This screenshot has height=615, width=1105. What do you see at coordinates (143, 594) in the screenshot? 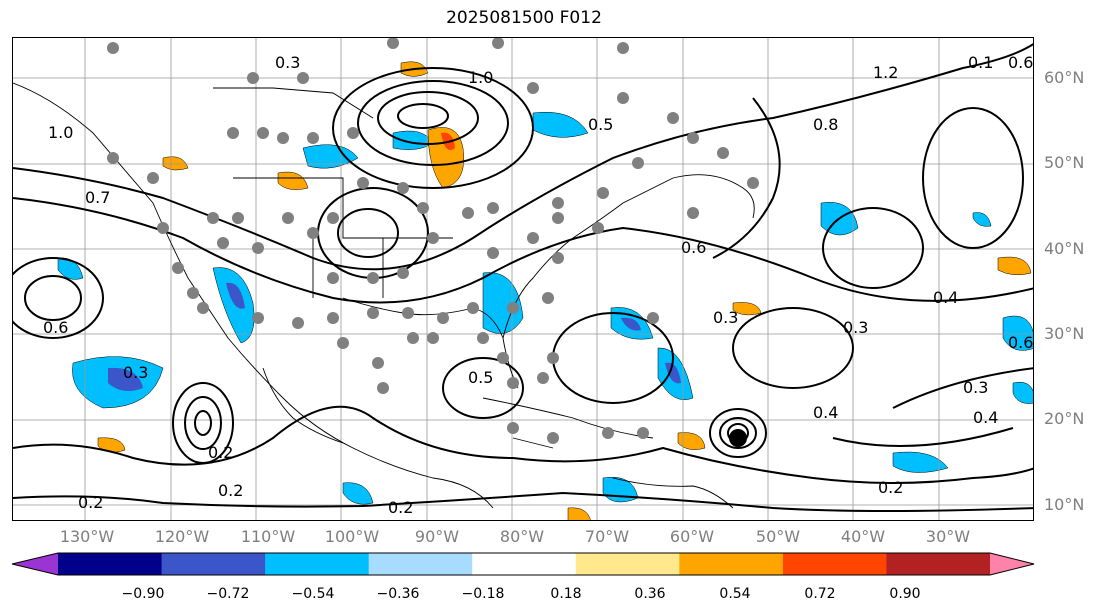
I see `colorbar-tick: −0.90` at bounding box center [143, 594].